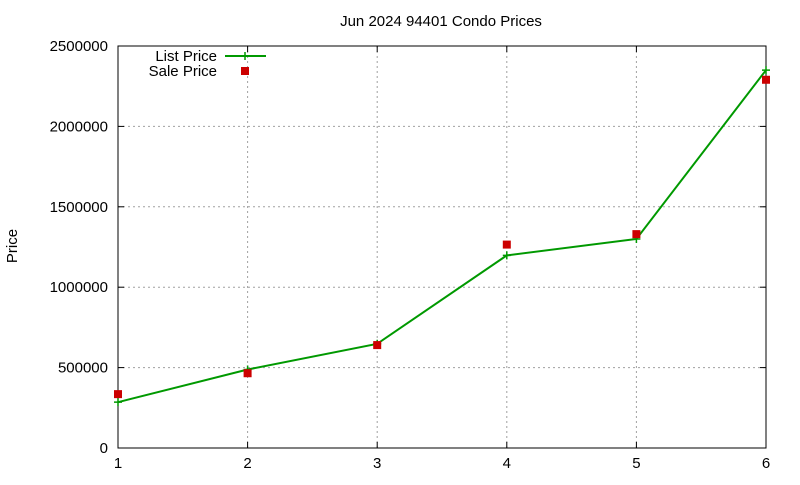 Image resolution: width=800 pixels, height=485 pixels. I want to click on x-tick-label: 5, so click(636, 463).